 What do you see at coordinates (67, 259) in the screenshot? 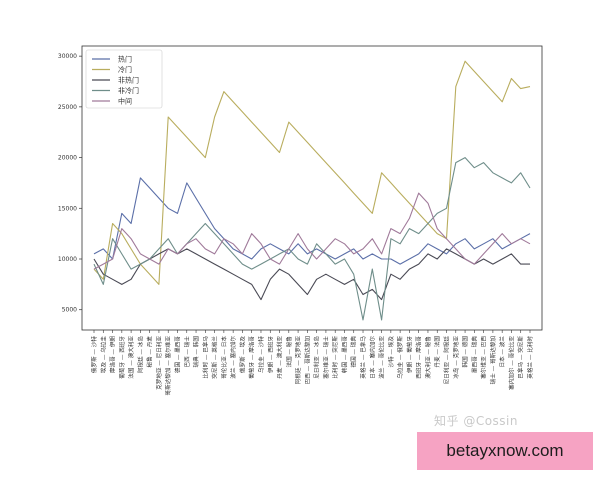
I see `y-tick-label: 10000` at bounding box center [67, 259].